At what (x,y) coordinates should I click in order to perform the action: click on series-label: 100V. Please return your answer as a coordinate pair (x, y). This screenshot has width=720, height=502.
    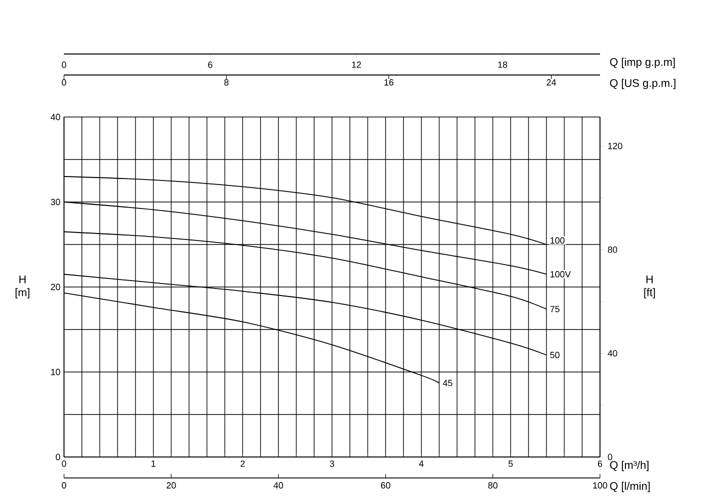
    Looking at the image, I should click on (560, 274).